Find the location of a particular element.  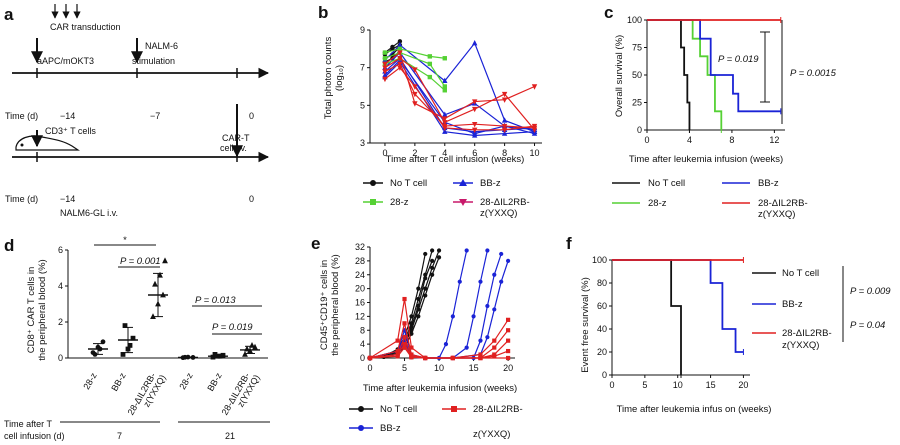

legend-e-marker-notcell is located at coordinates (361, 409).